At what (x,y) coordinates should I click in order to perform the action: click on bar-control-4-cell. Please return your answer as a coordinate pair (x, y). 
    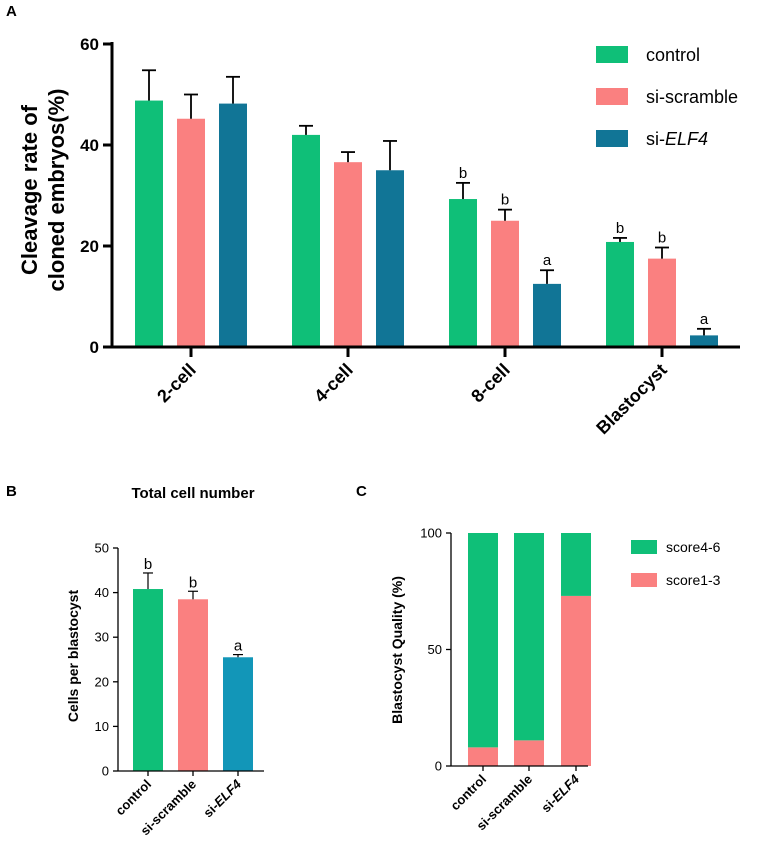
    Looking at the image, I should click on (306, 240).